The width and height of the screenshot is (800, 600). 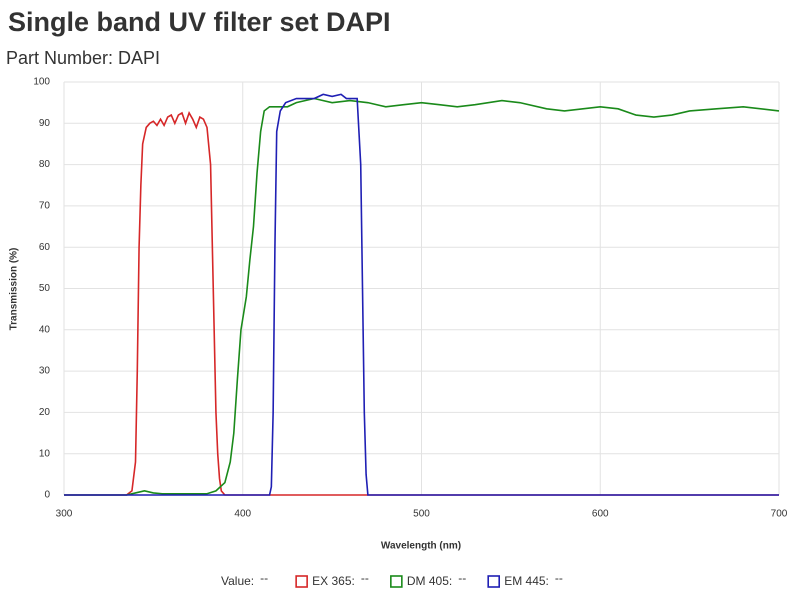 What do you see at coordinates (779, 514) in the screenshot?
I see `x-tick-label: 700` at bounding box center [779, 514].